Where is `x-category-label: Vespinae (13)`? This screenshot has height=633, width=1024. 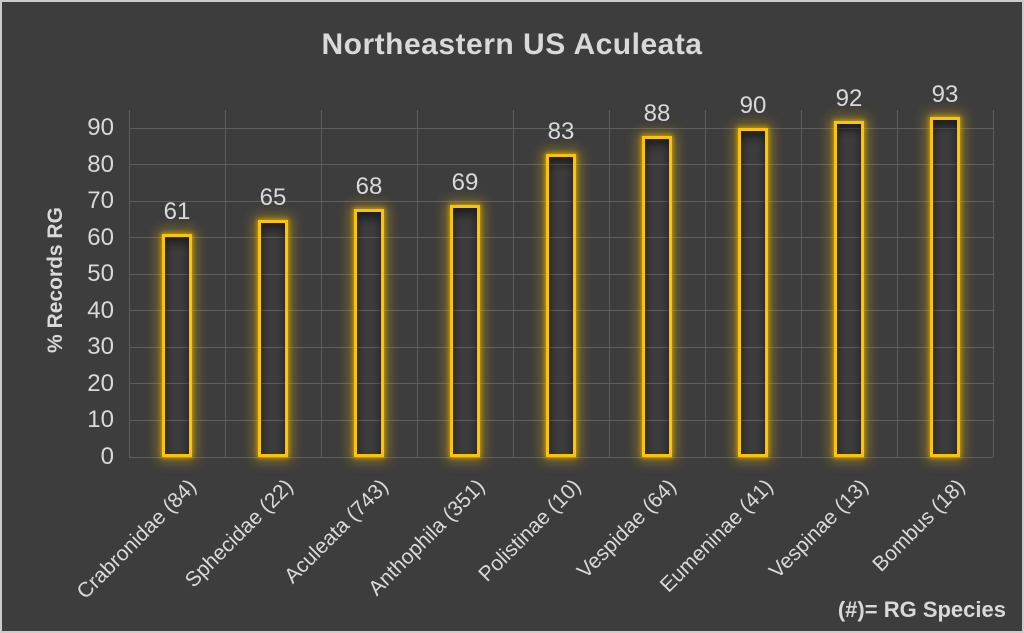
x-category-label: Vespinae (13) is located at coordinates (819, 529).